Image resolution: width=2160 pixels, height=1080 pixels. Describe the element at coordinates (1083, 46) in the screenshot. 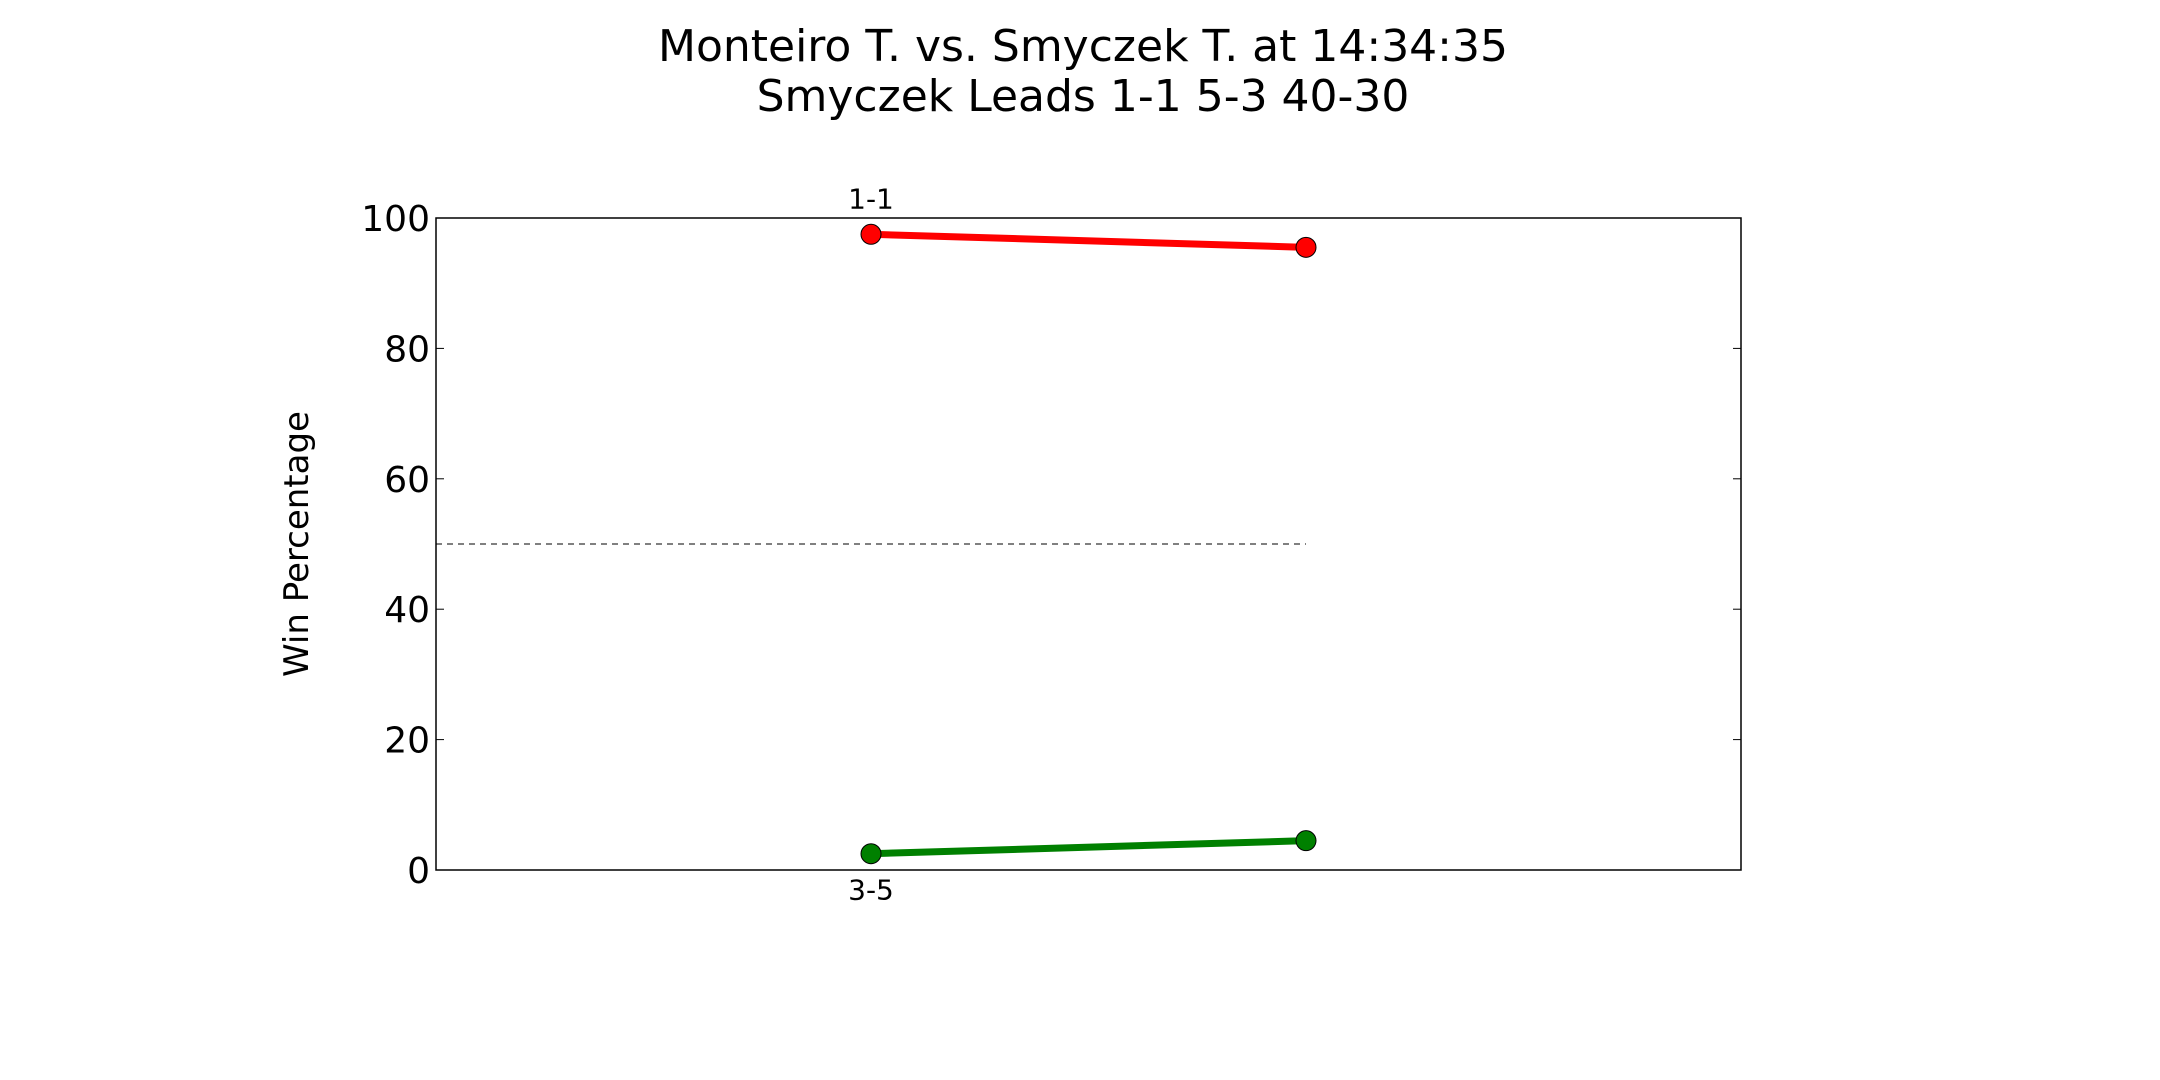

I see `chart-title: Monteiro T. vs. Smyczek T. at 14:34:35` at that location.